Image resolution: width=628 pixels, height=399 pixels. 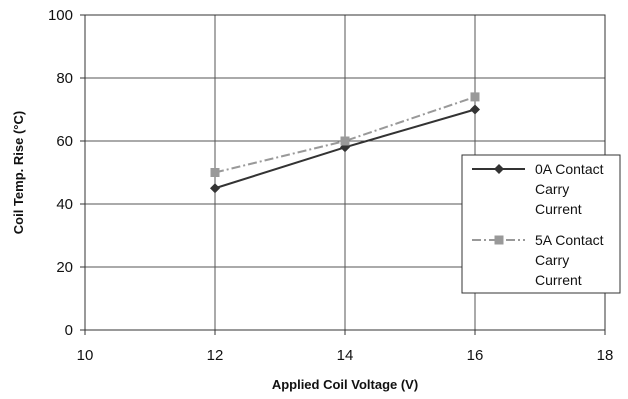 I want to click on y-tick-label: 20, so click(x=64, y=267).